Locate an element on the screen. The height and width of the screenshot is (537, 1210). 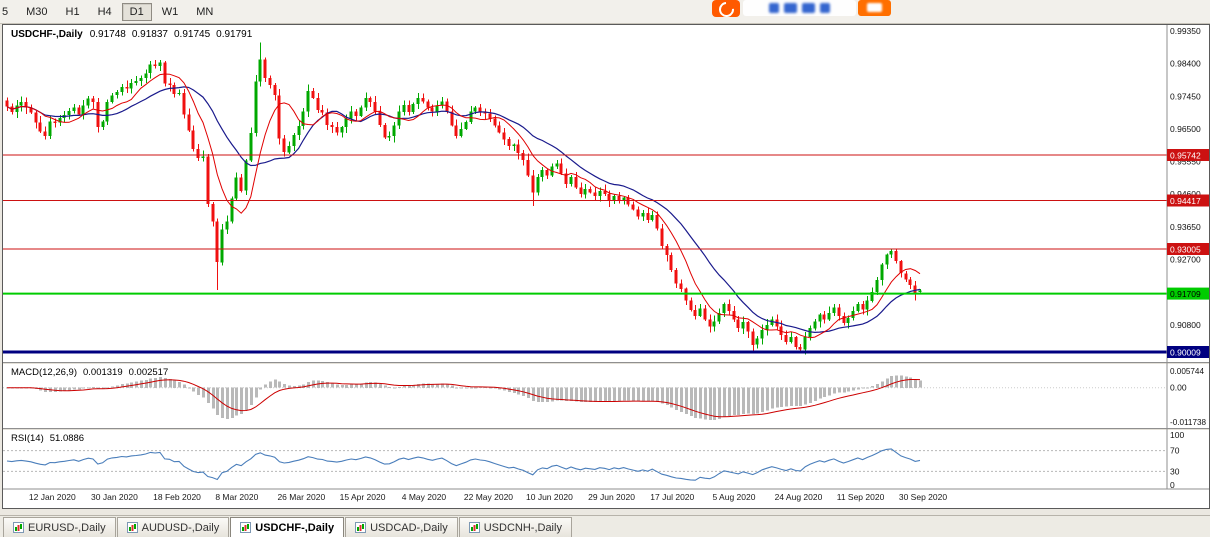
chart-tab-eurusddaily: EURUSD-,Daily is located at coordinates (59, 527).